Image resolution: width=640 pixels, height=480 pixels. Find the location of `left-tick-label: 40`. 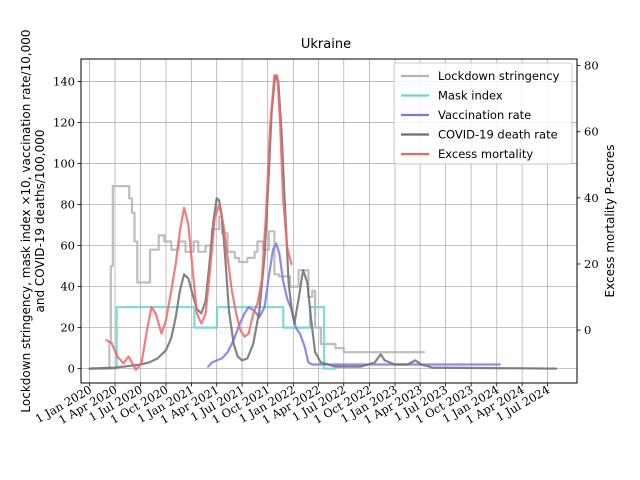

left-tick-label: 40 is located at coordinates (67, 287).